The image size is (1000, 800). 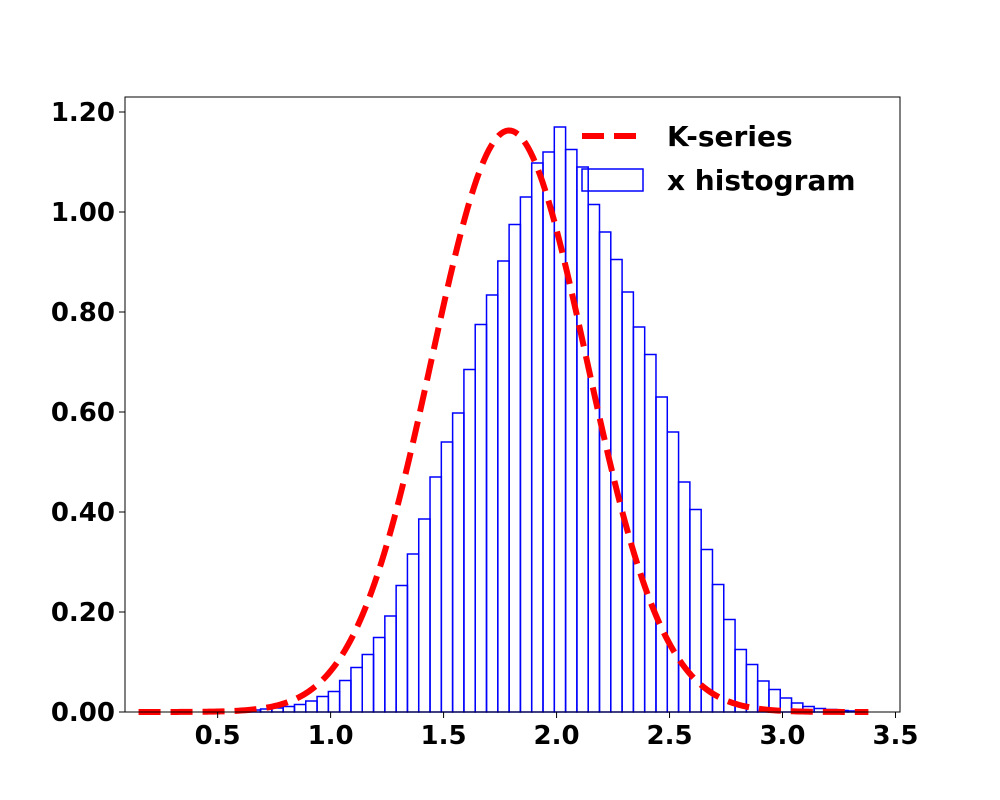 What do you see at coordinates (83, 713) in the screenshot?
I see `y-tick-label: 0.00` at bounding box center [83, 713].